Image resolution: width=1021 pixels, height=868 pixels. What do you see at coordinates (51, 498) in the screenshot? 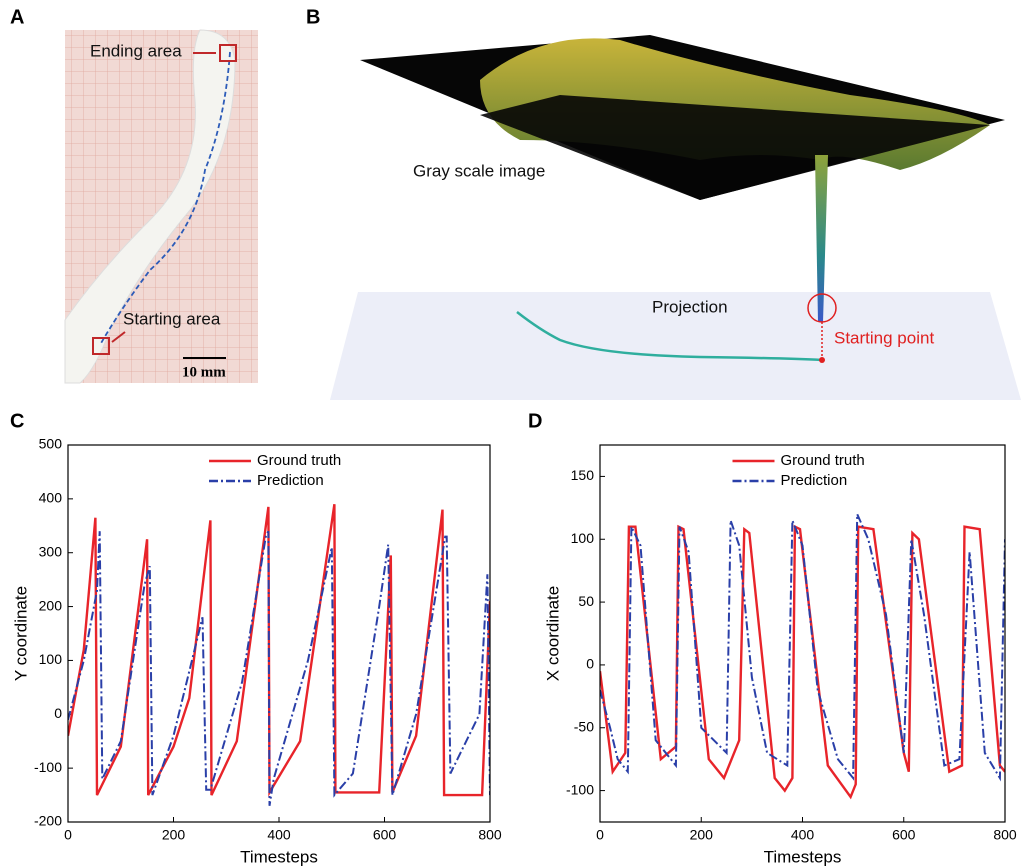
I see `y-tick-label: 400` at bounding box center [51, 498].